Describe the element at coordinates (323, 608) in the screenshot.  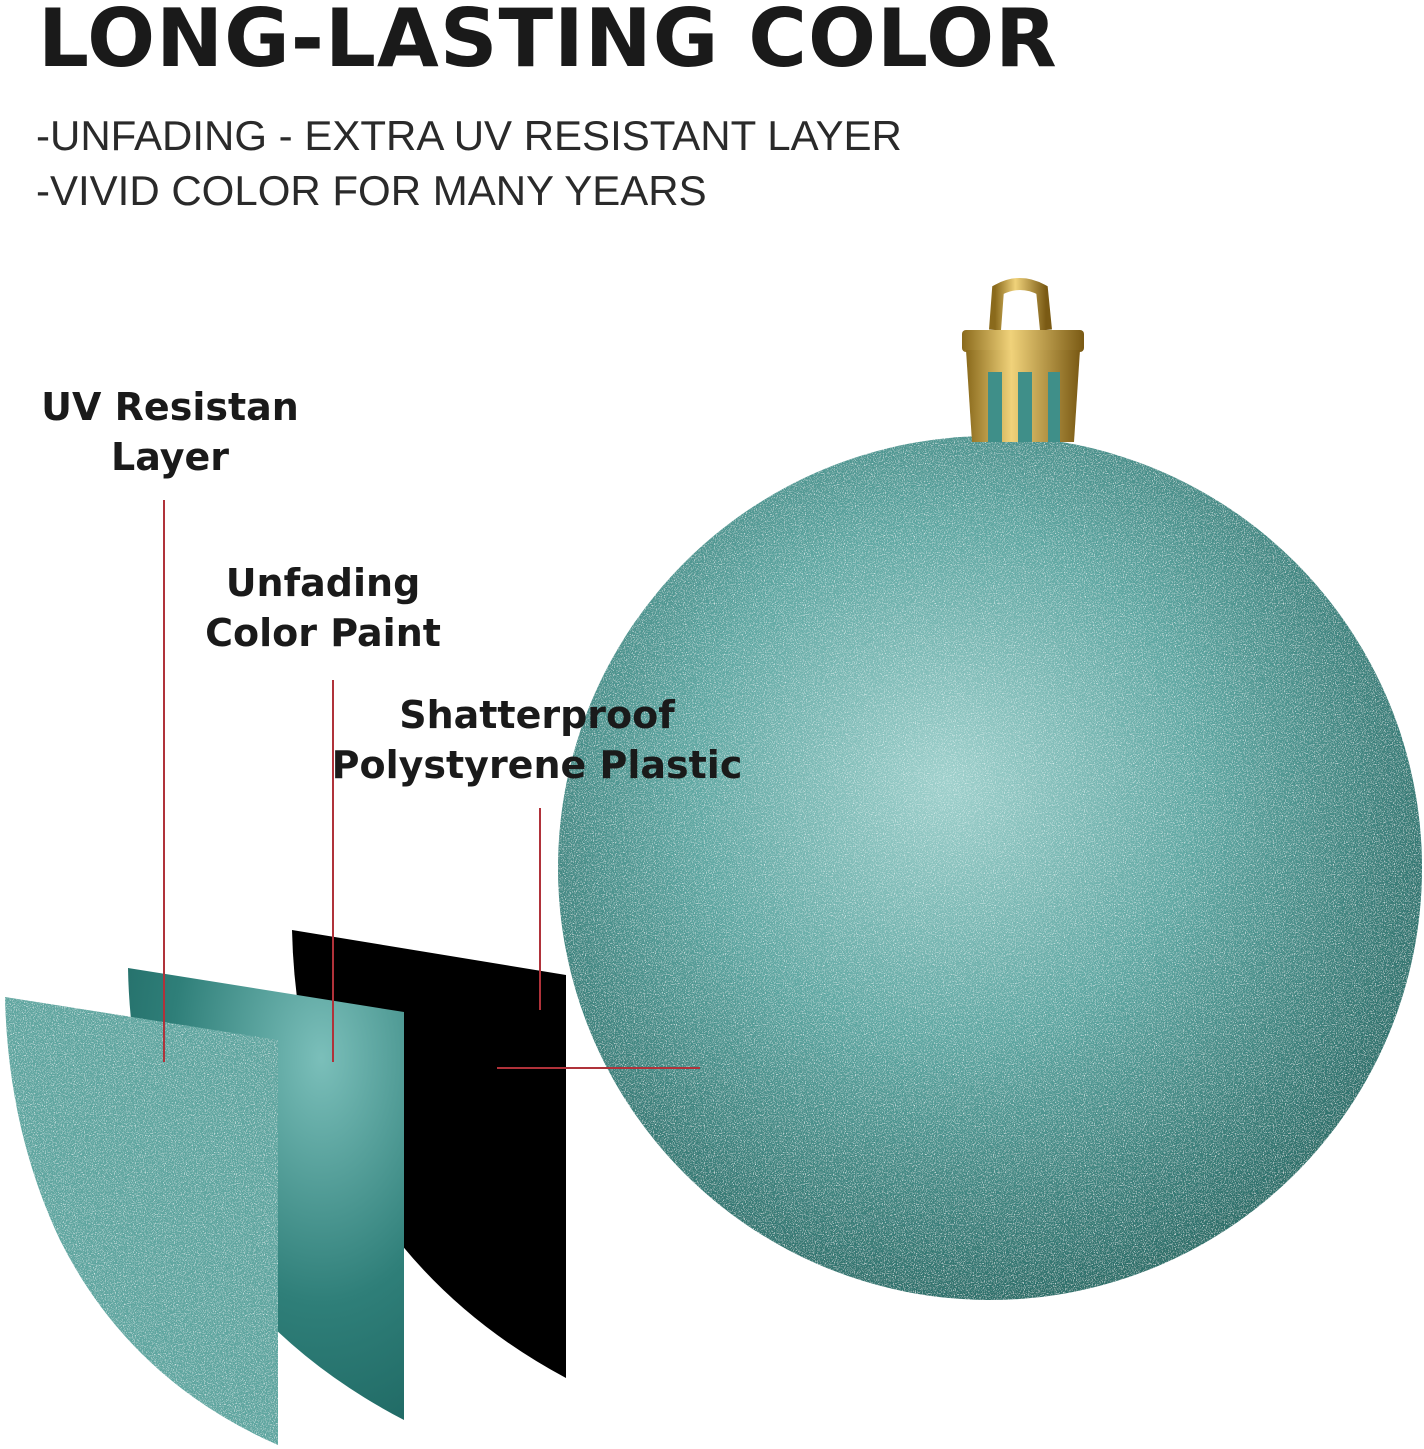
I see `label-paint-layer: Unfading Color Paint` at that location.